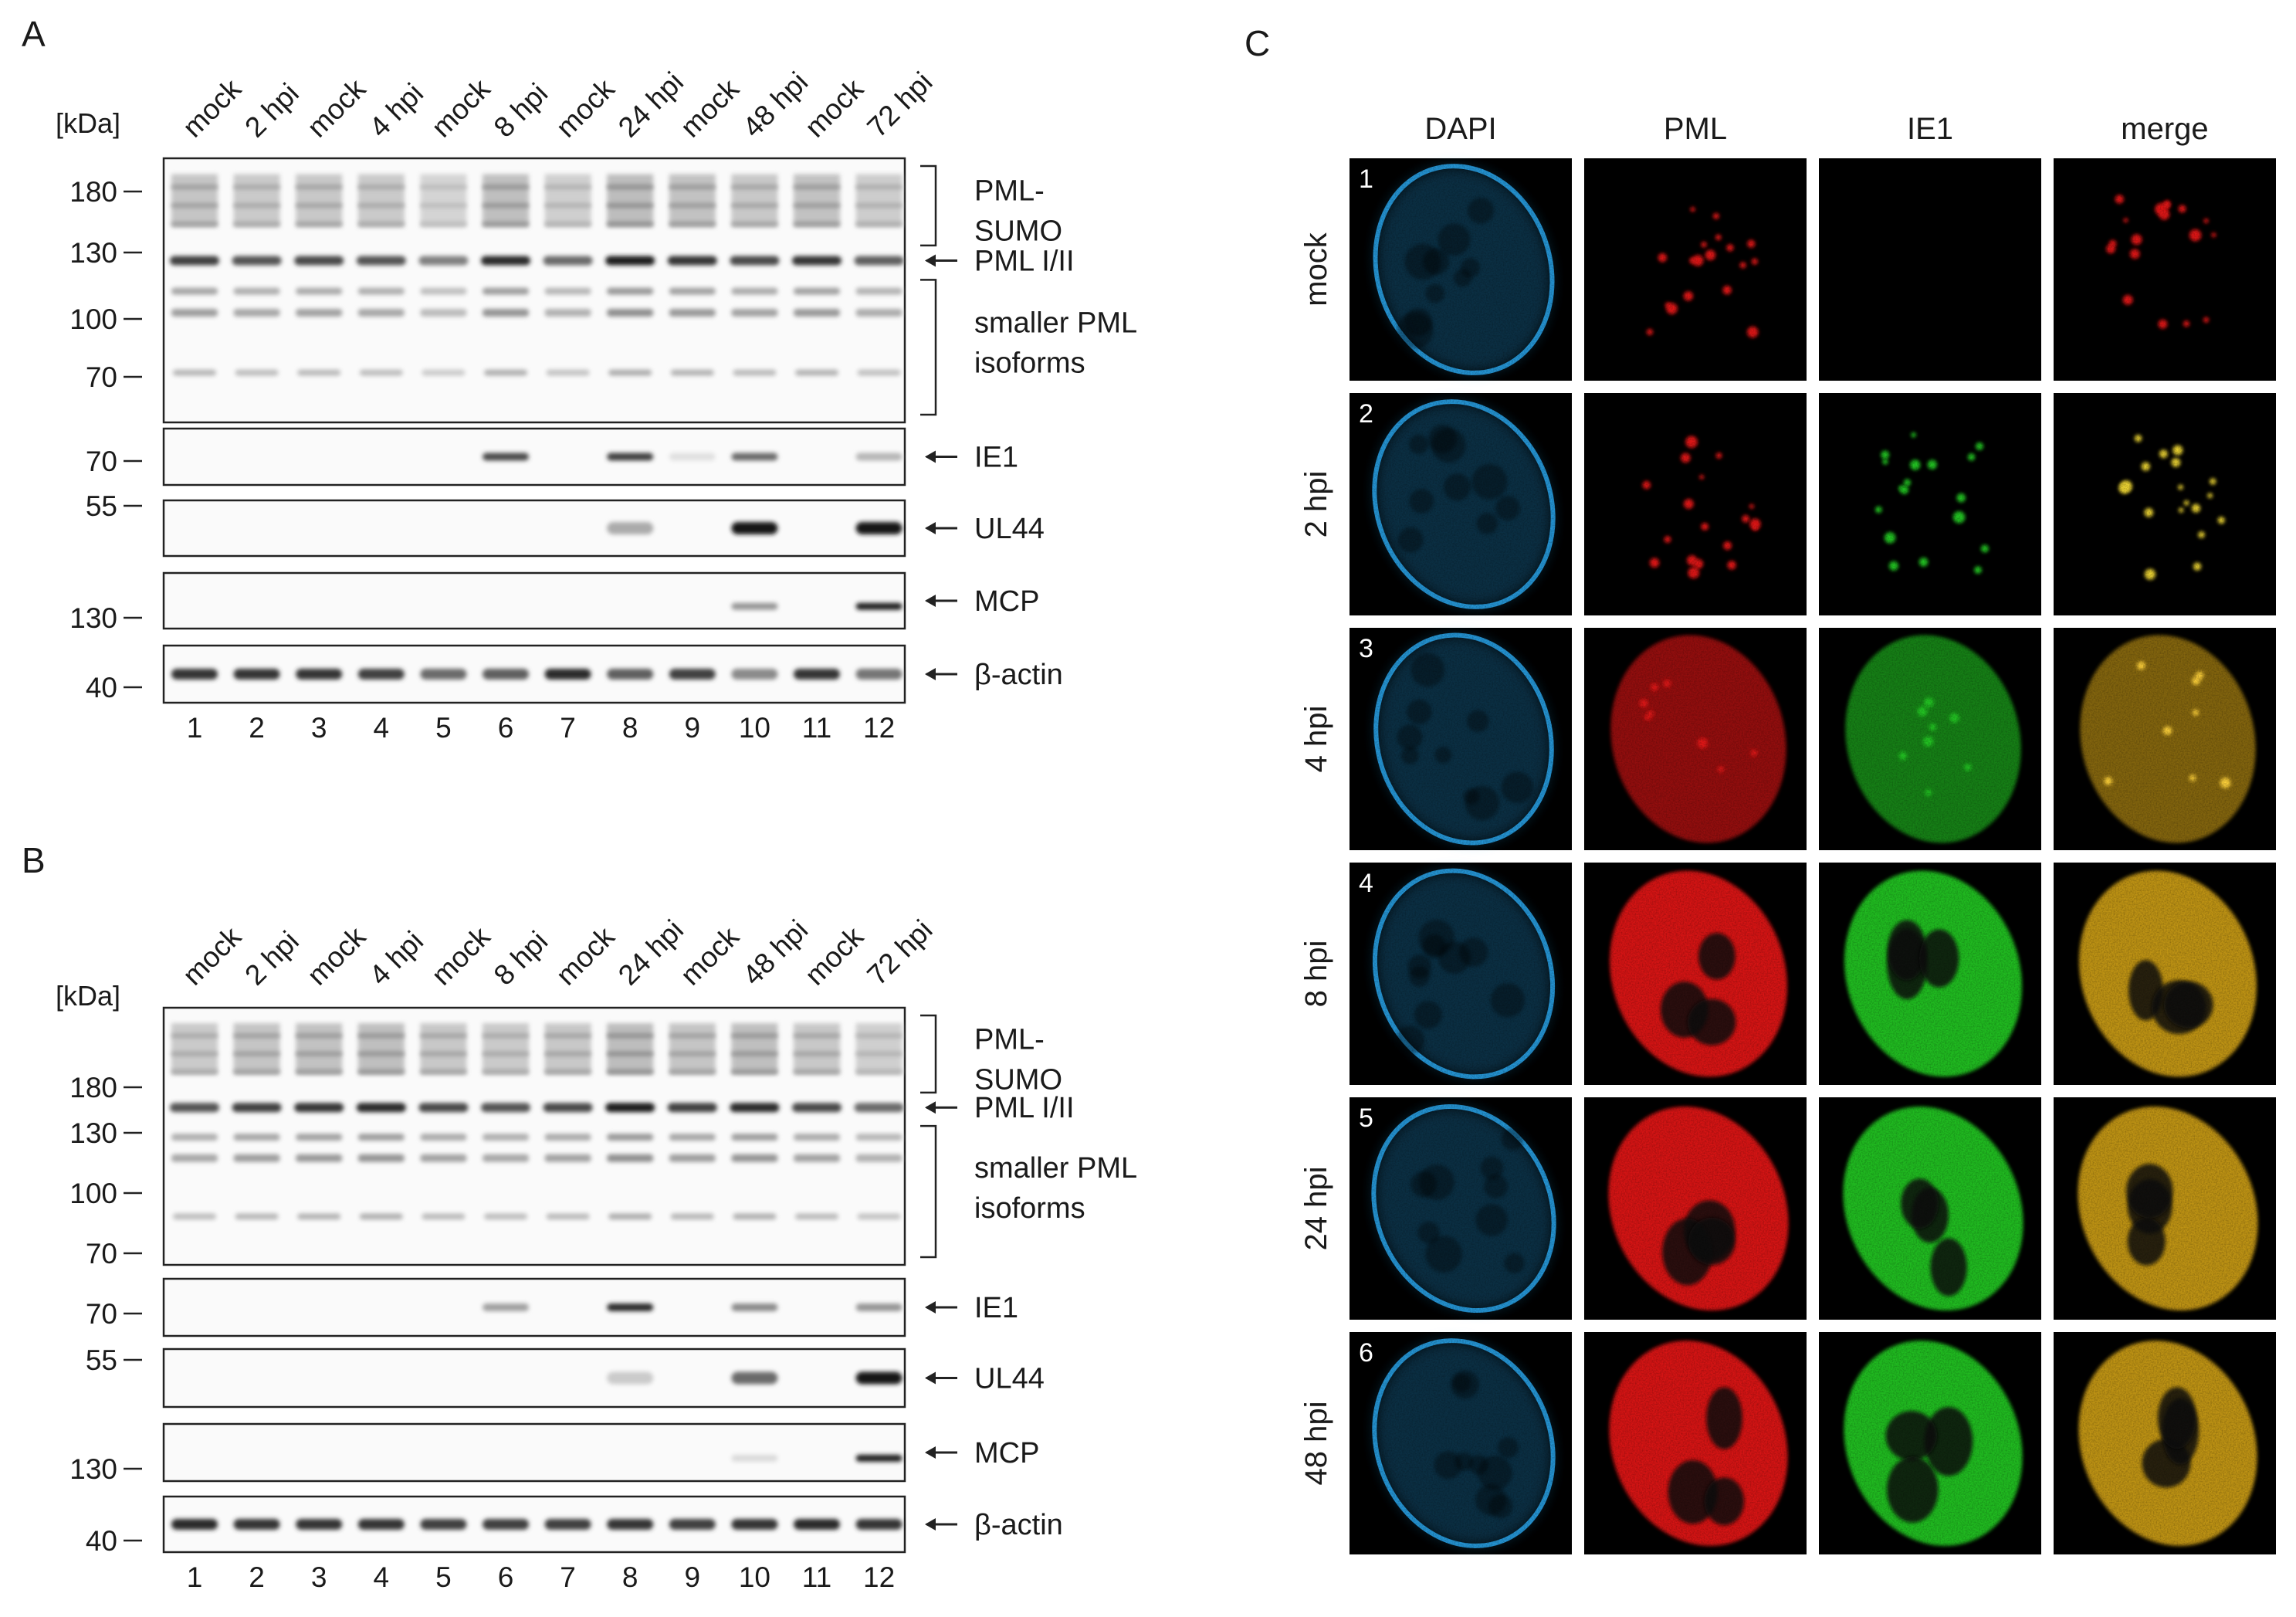  What do you see at coordinates (1029, 1208) in the screenshot?
I see `smaller-isoforms-label: isoforms` at bounding box center [1029, 1208].